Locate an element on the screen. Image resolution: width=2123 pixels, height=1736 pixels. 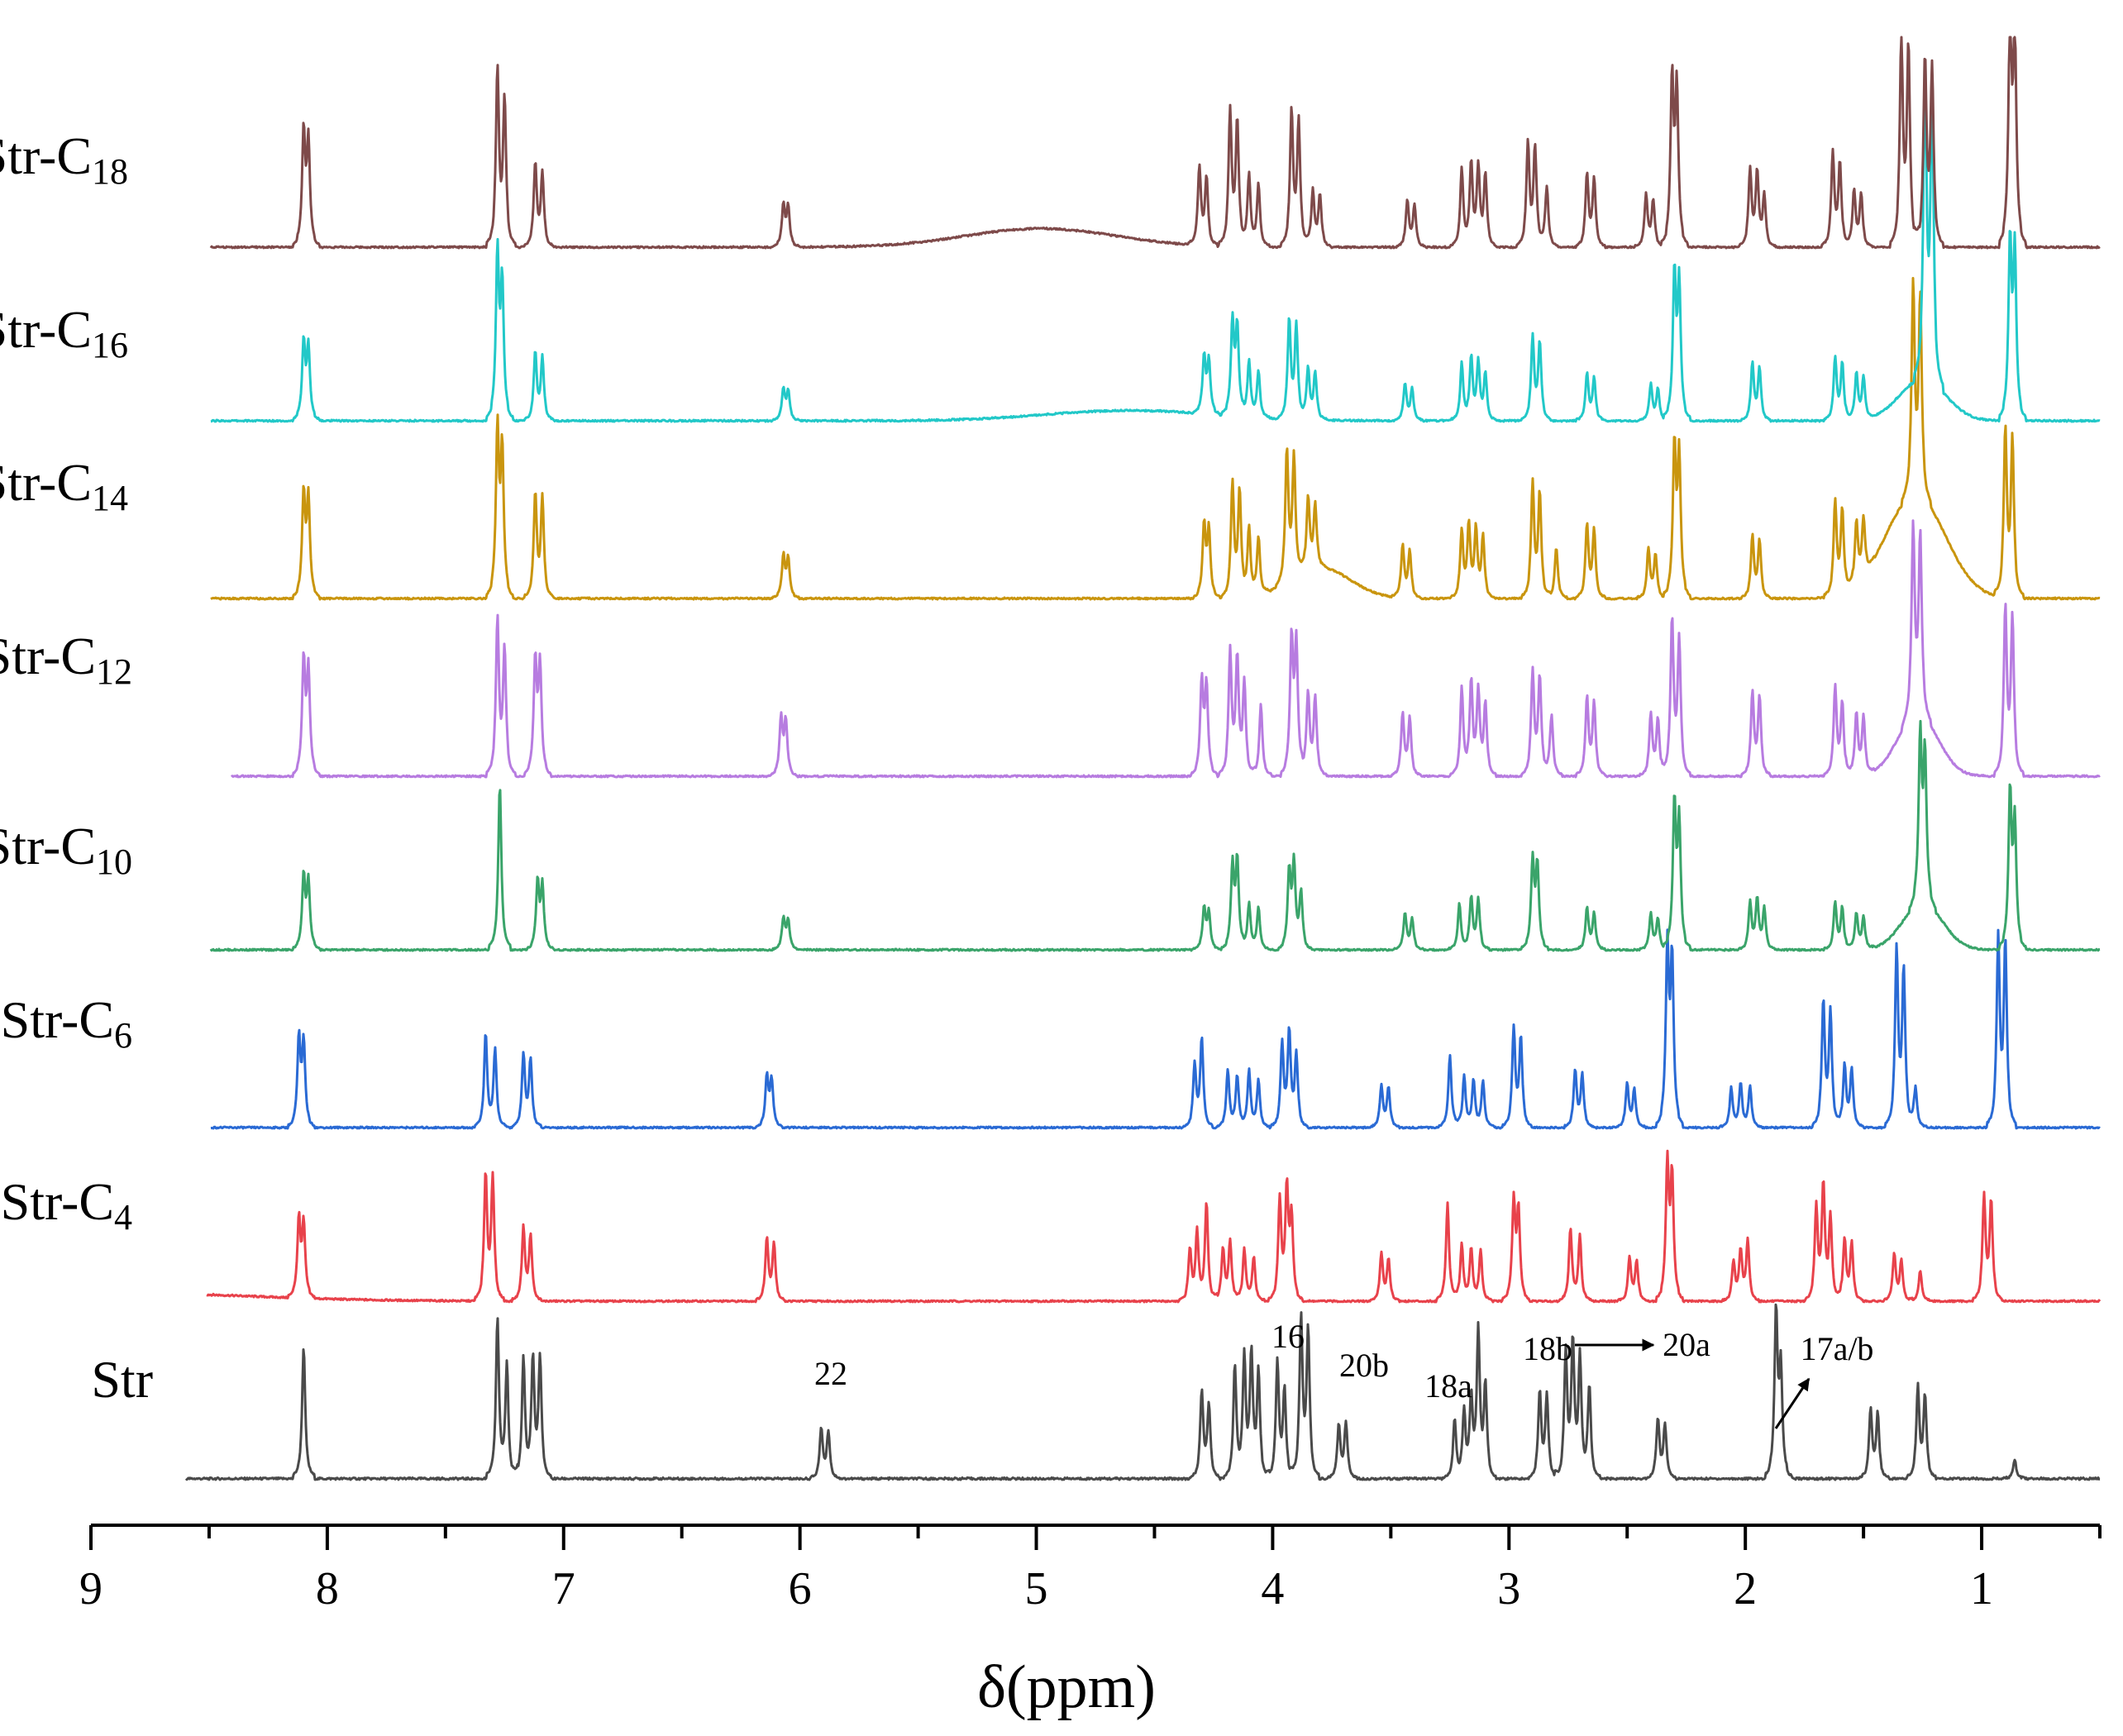
x-axis-title: δ(ppm) is located at coordinates (1067, 1687).